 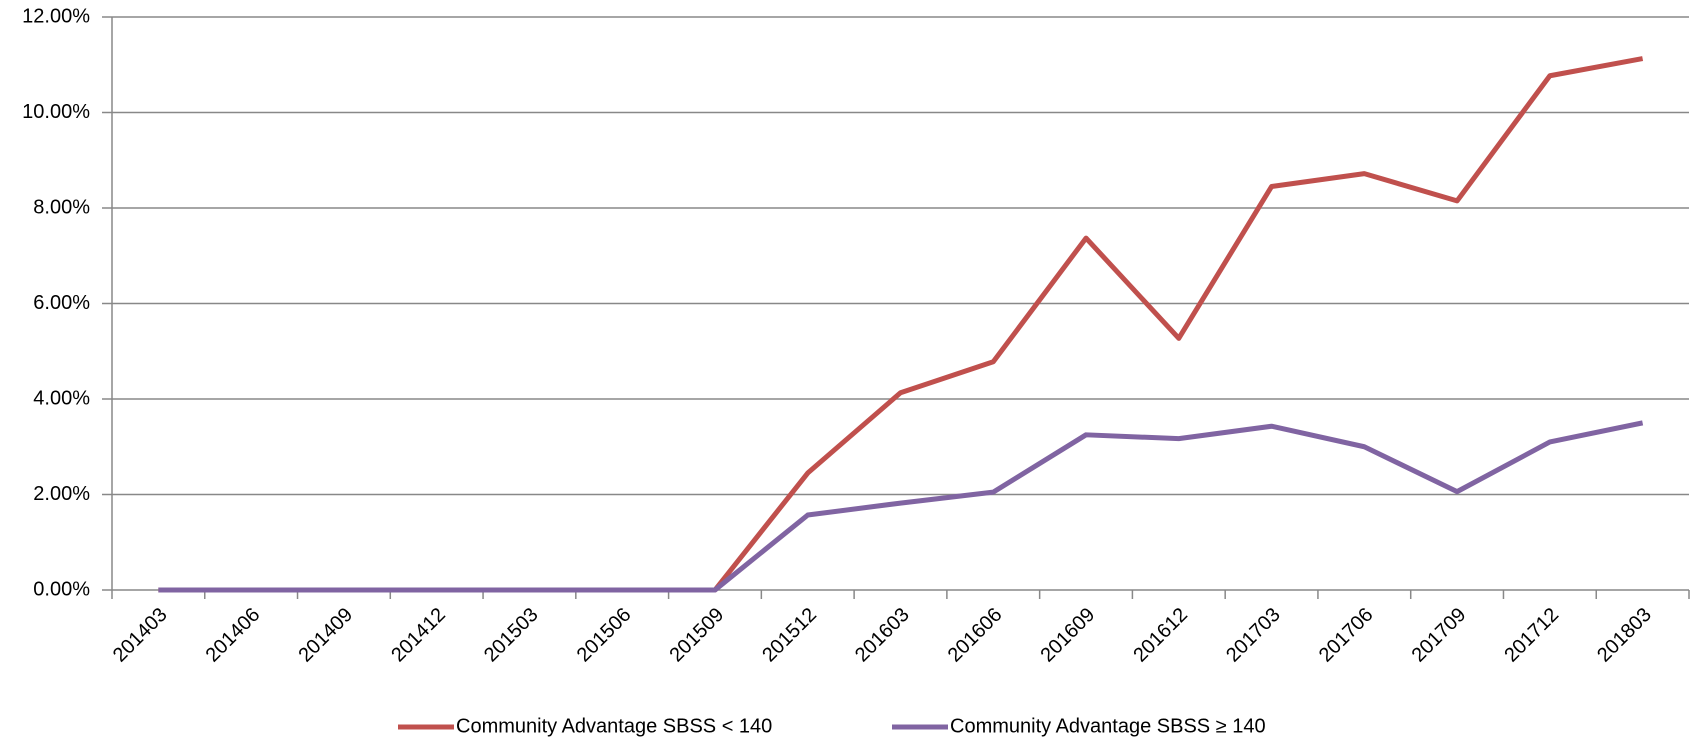 I want to click on x-tick-label: 201403, so click(x=140, y=635).